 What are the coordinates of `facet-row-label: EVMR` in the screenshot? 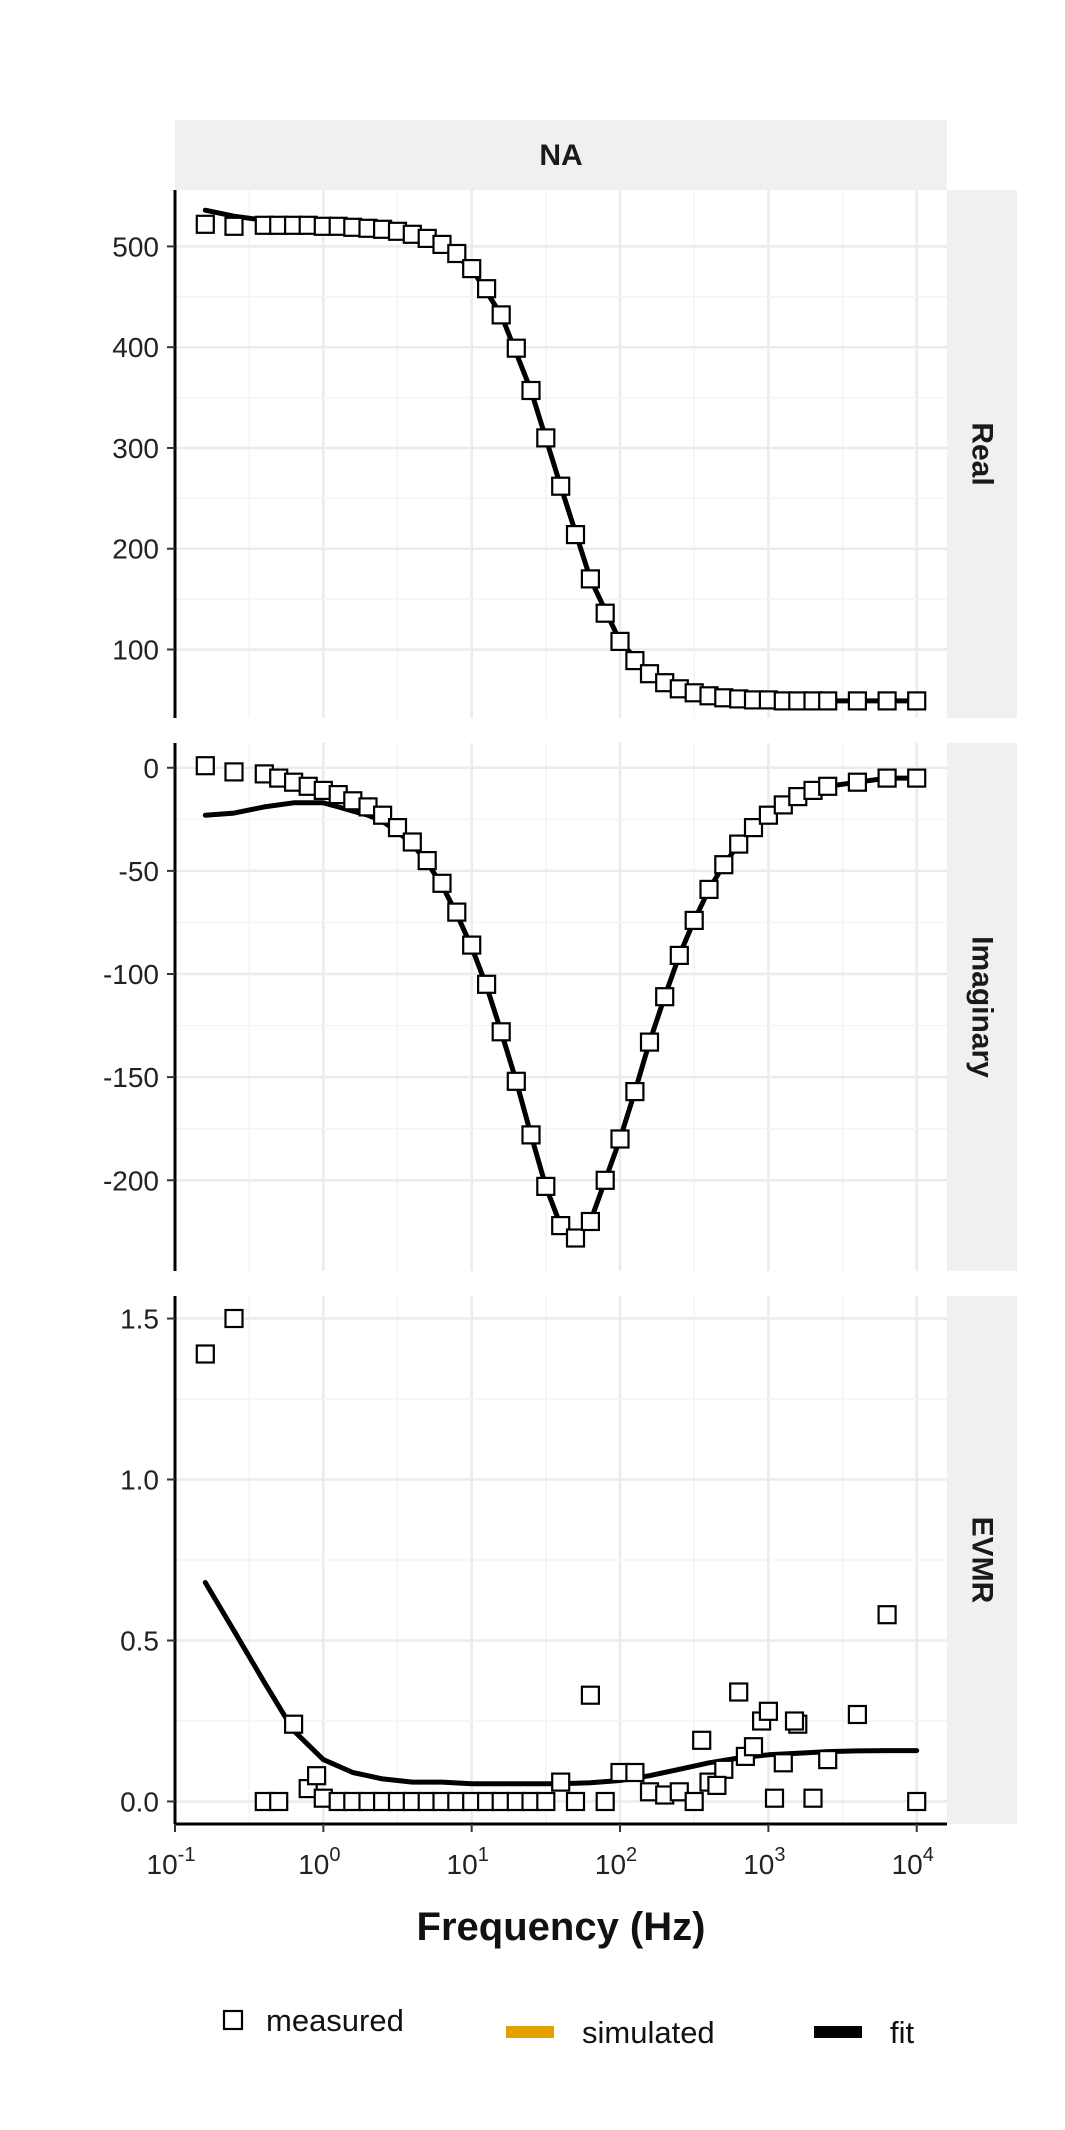 It's located at (982, 1560).